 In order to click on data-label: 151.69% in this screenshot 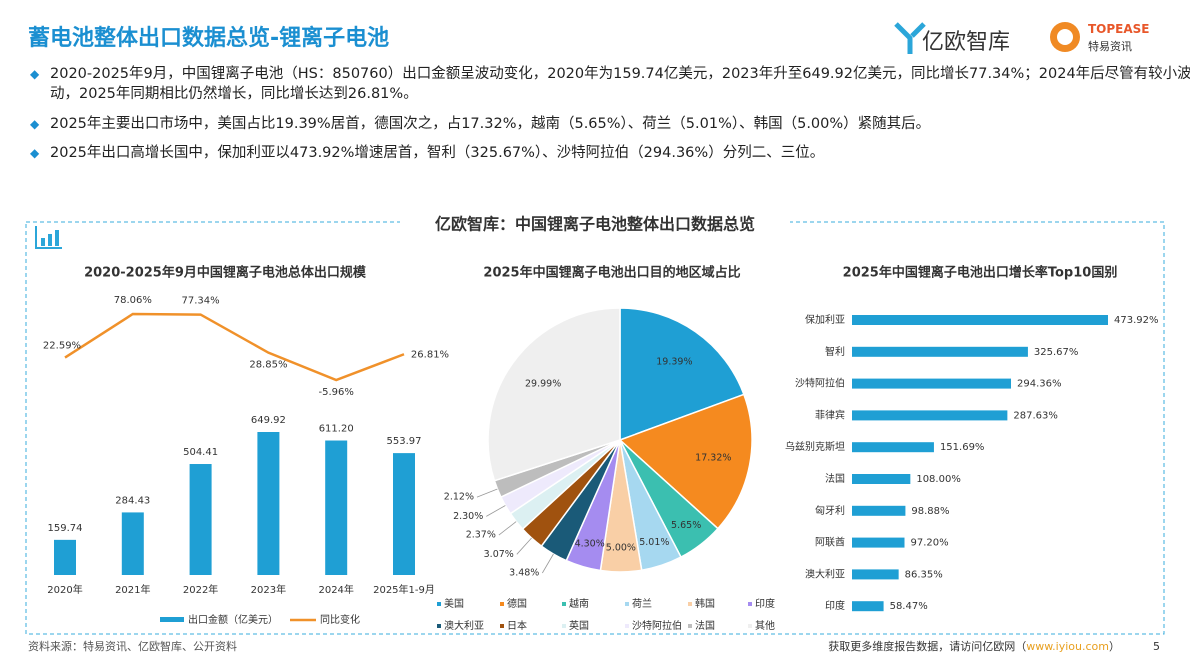, I will do `click(962, 447)`.